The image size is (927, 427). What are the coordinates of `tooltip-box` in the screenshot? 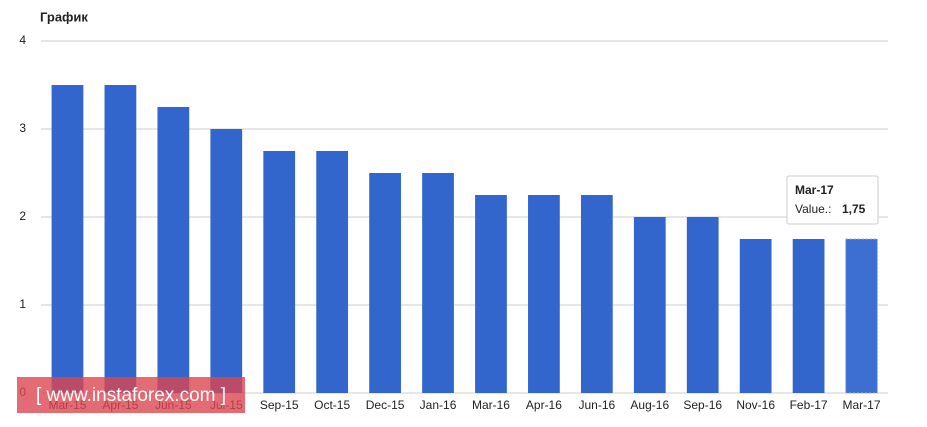 It's located at (832, 200).